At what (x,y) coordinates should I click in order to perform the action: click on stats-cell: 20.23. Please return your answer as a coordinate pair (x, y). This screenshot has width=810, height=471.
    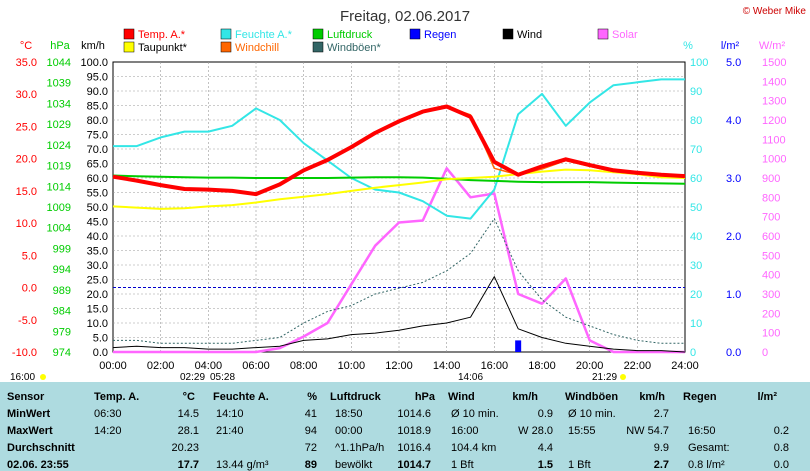
    Looking at the image, I should click on (185, 448).